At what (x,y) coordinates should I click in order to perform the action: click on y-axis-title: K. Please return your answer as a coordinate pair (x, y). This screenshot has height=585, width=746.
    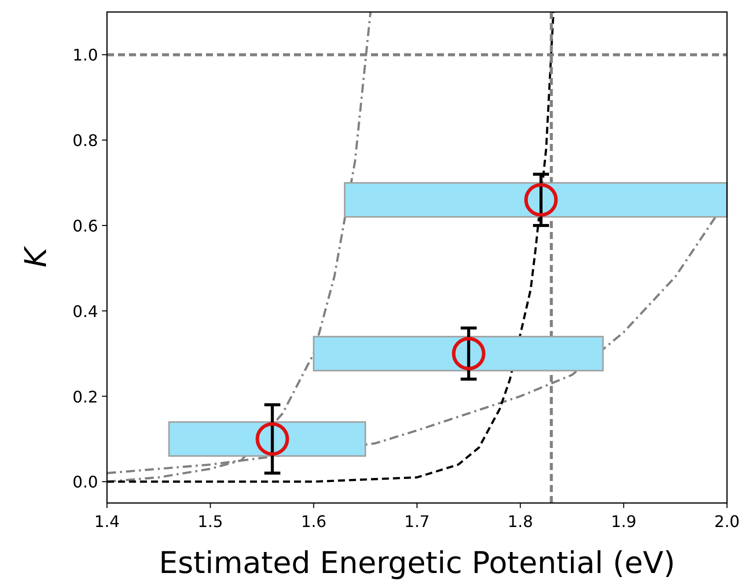
    Looking at the image, I should click on (36, 256).